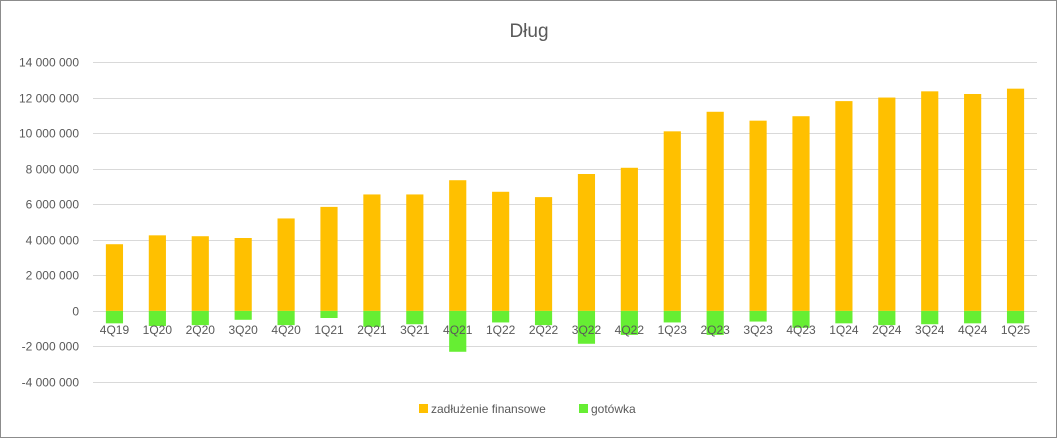 The width and height of the screenshot is (1057, 439). Describe the element at coordinates (75, 312) in the screenshot. I see `y-tick-label: 0` at that location.